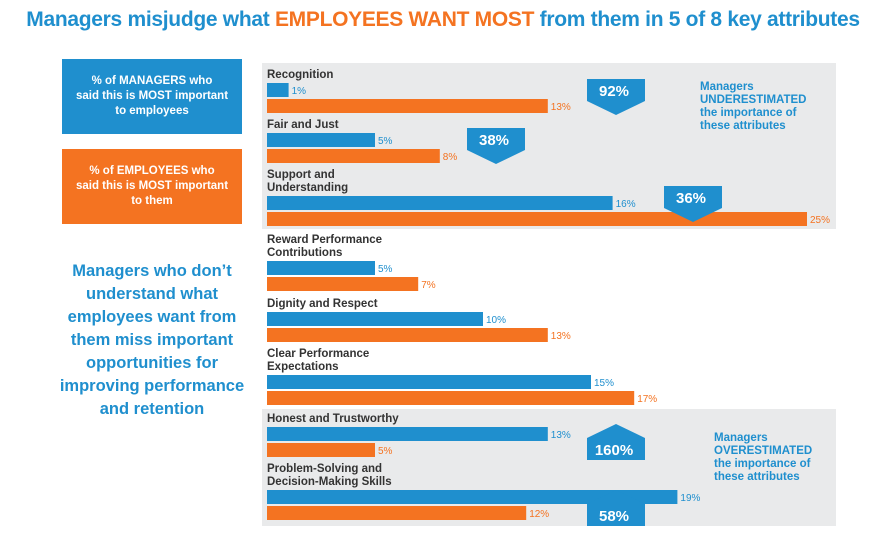 This screenshot has height=545, width=886. I want to click on value-label-managers: 16%, so click(626, 204).